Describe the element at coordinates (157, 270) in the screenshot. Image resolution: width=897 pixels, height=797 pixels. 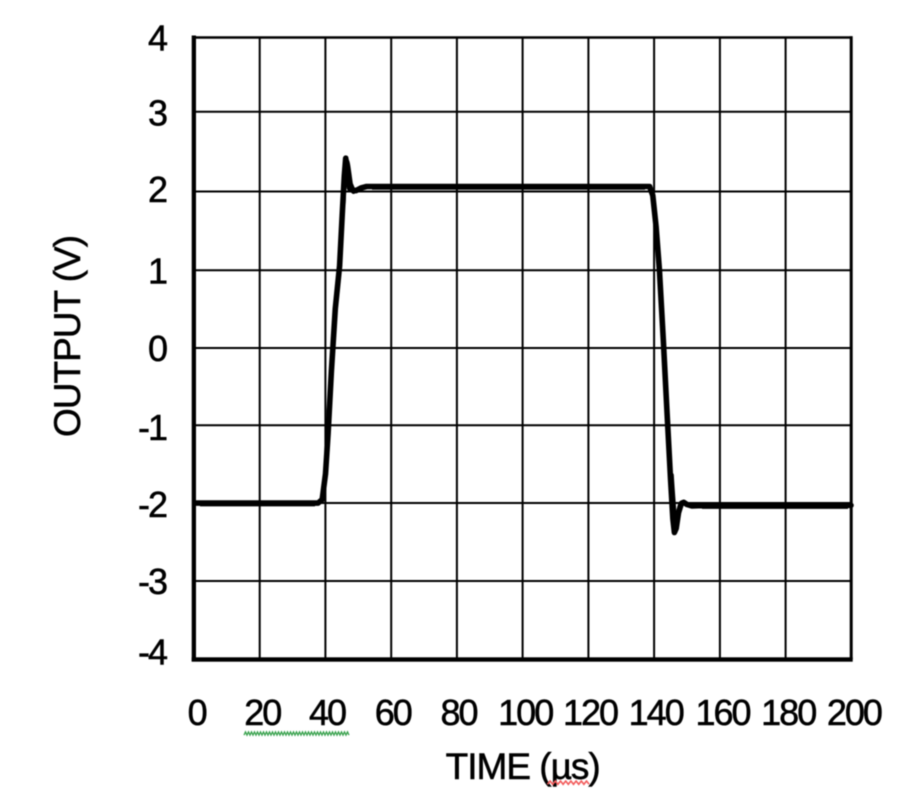
I see `svg-text: 1` at that location.